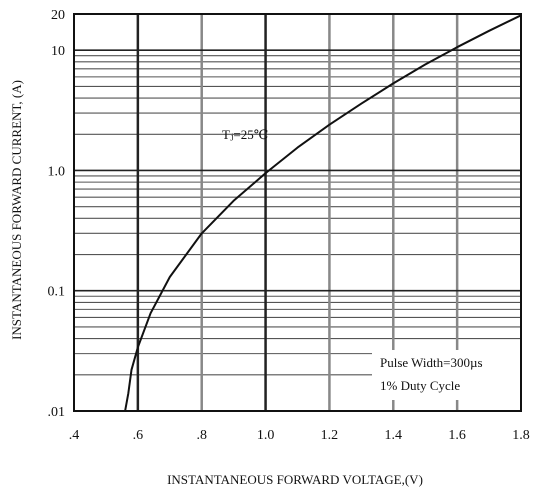 The width and height of the screenshot is (534, 494). I want to click on annotation-box-background, so click(446, 375).